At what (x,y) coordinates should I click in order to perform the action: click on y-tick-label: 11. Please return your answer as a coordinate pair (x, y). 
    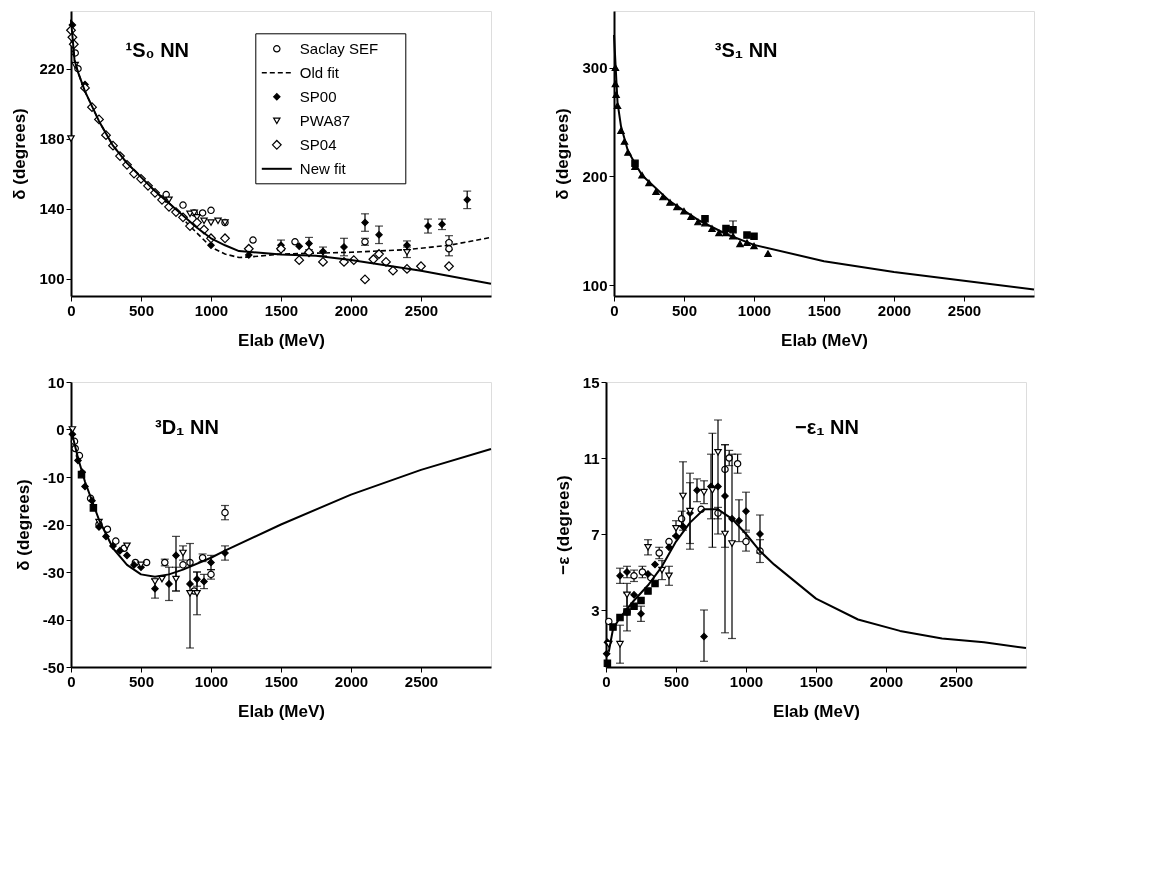
    Looking at the image, I should click on (591, 458).